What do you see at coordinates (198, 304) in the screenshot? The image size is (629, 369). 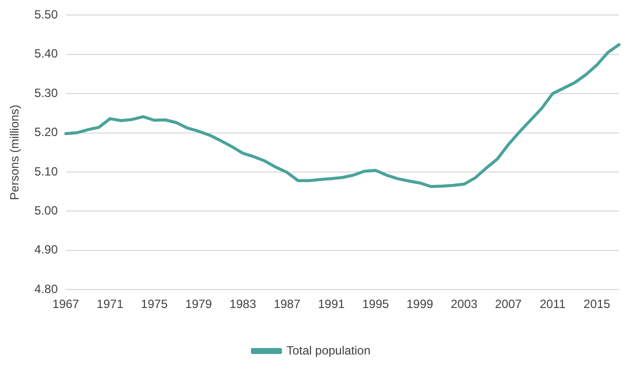 I see `x-tick-label: 1979` at bounding box center [198, 304].